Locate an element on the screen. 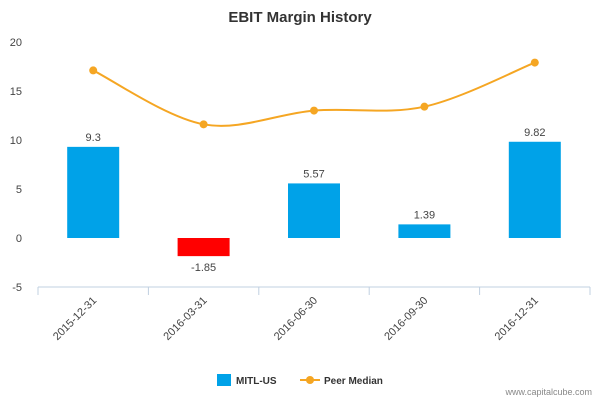  y-tick-label: -5 is located at coordinates (17, 288).